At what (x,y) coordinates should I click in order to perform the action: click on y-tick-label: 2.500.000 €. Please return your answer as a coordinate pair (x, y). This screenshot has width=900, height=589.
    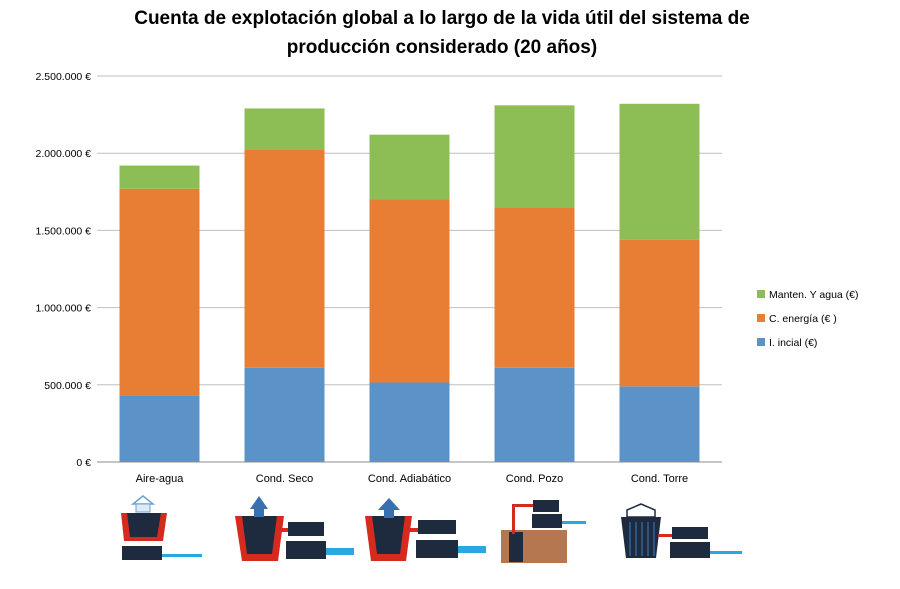
    Looking at the image, I should click on (64, 77).